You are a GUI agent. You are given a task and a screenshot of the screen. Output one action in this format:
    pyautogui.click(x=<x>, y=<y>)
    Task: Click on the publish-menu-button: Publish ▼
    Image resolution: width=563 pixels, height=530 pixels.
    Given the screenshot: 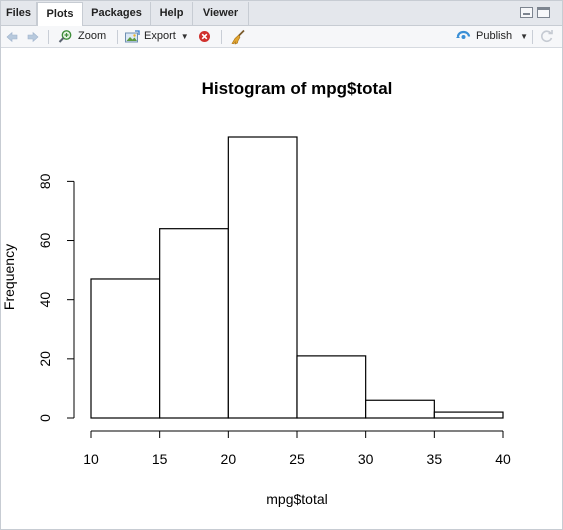 What is the action you would take?
    pyautogui.click(x=491, y=36)
    